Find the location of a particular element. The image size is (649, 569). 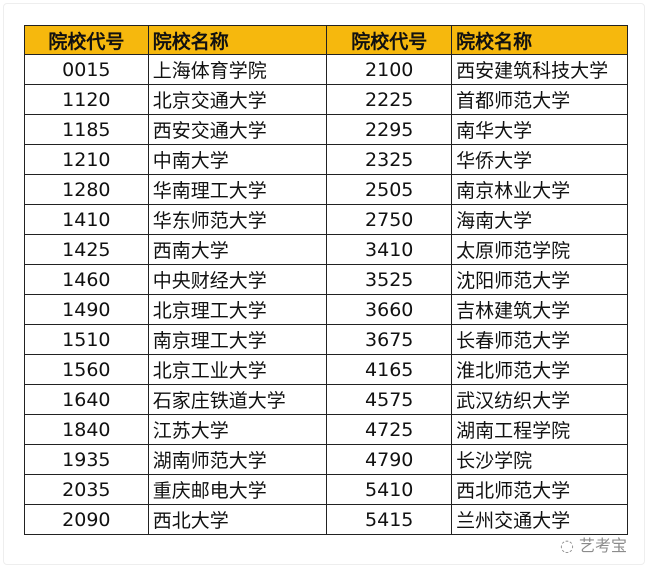

table-row: 1210 中南大学 2325 华侨大学 is located at coordinates (326, 159).